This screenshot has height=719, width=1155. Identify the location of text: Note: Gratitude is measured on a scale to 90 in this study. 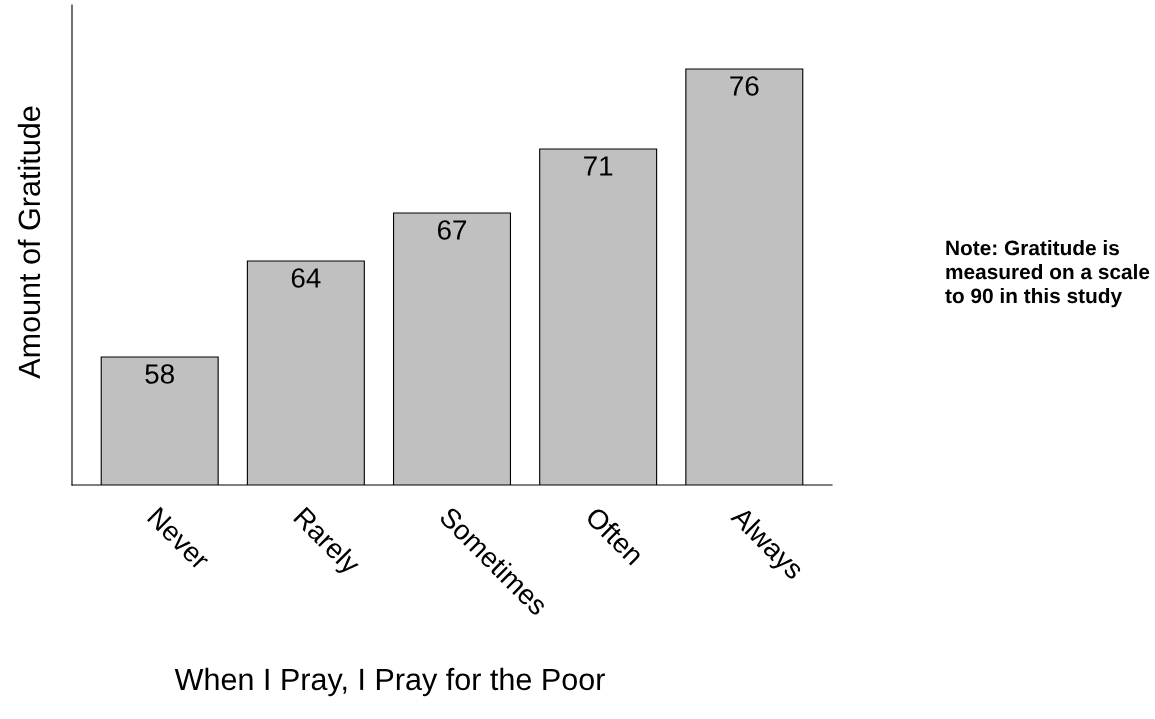
(1047, 274).